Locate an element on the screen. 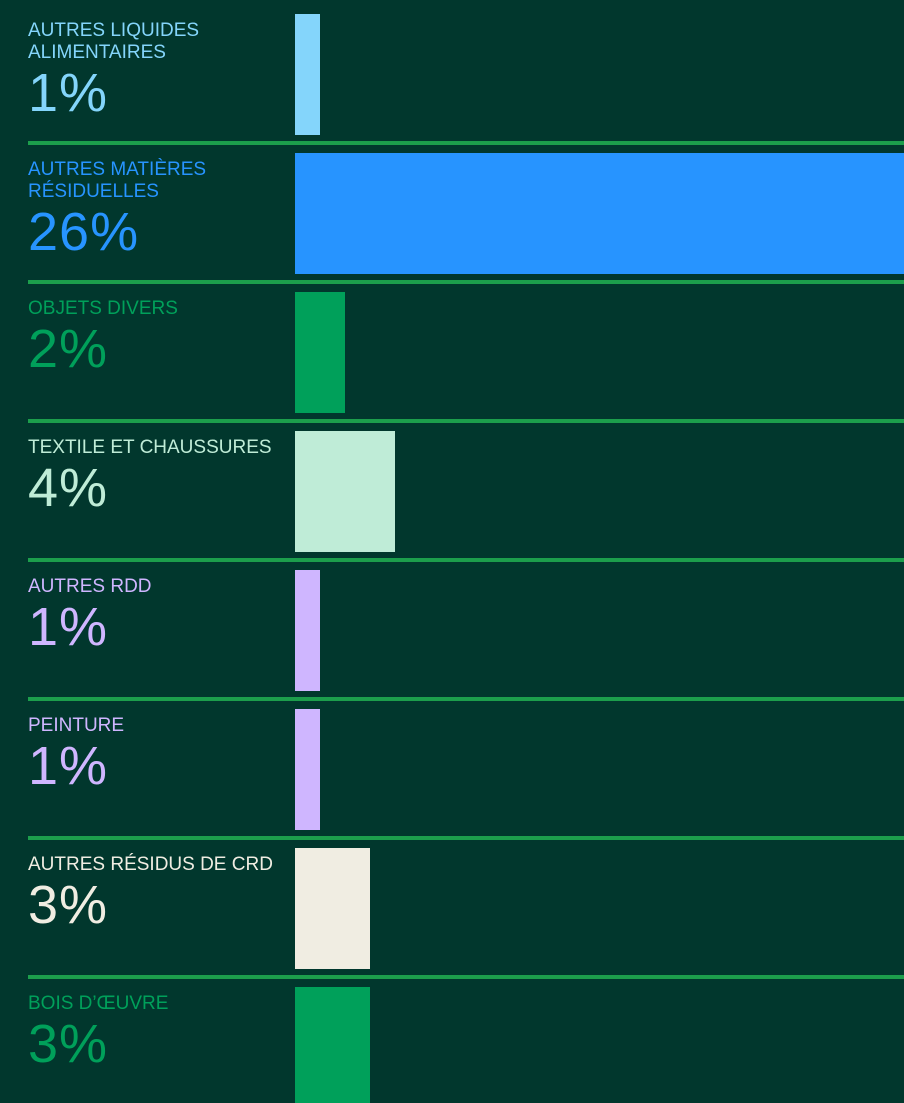 The height and width of the screenshot is (1103, 904). category-label: PEINTURE is located at coordinates (76, 725).